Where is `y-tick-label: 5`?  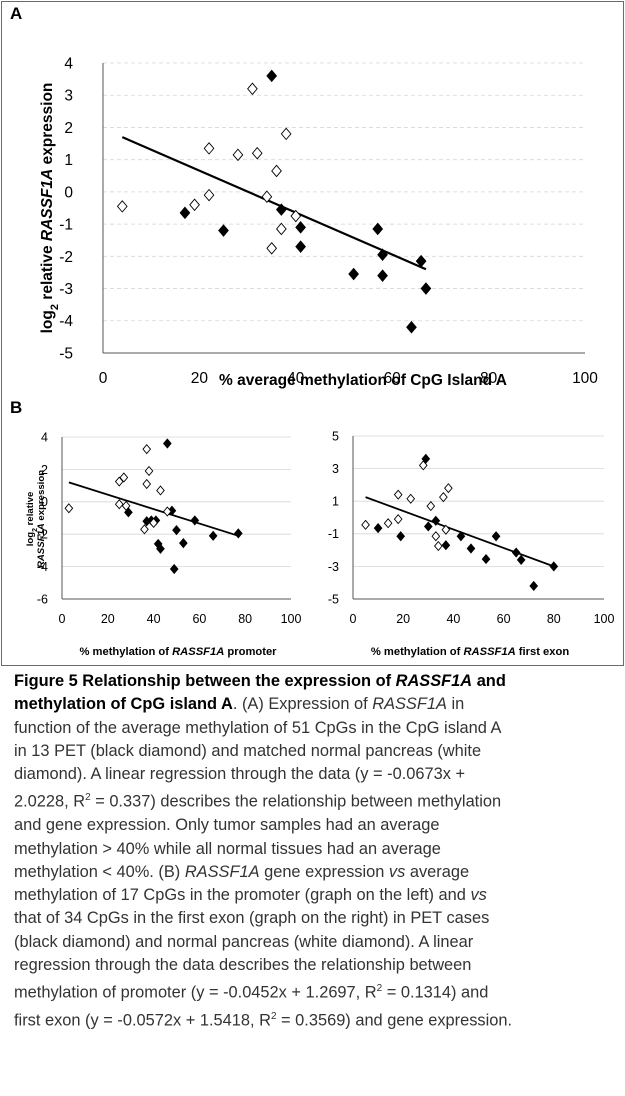
y-tick-label: 5 is located at coordinates (335, 436).